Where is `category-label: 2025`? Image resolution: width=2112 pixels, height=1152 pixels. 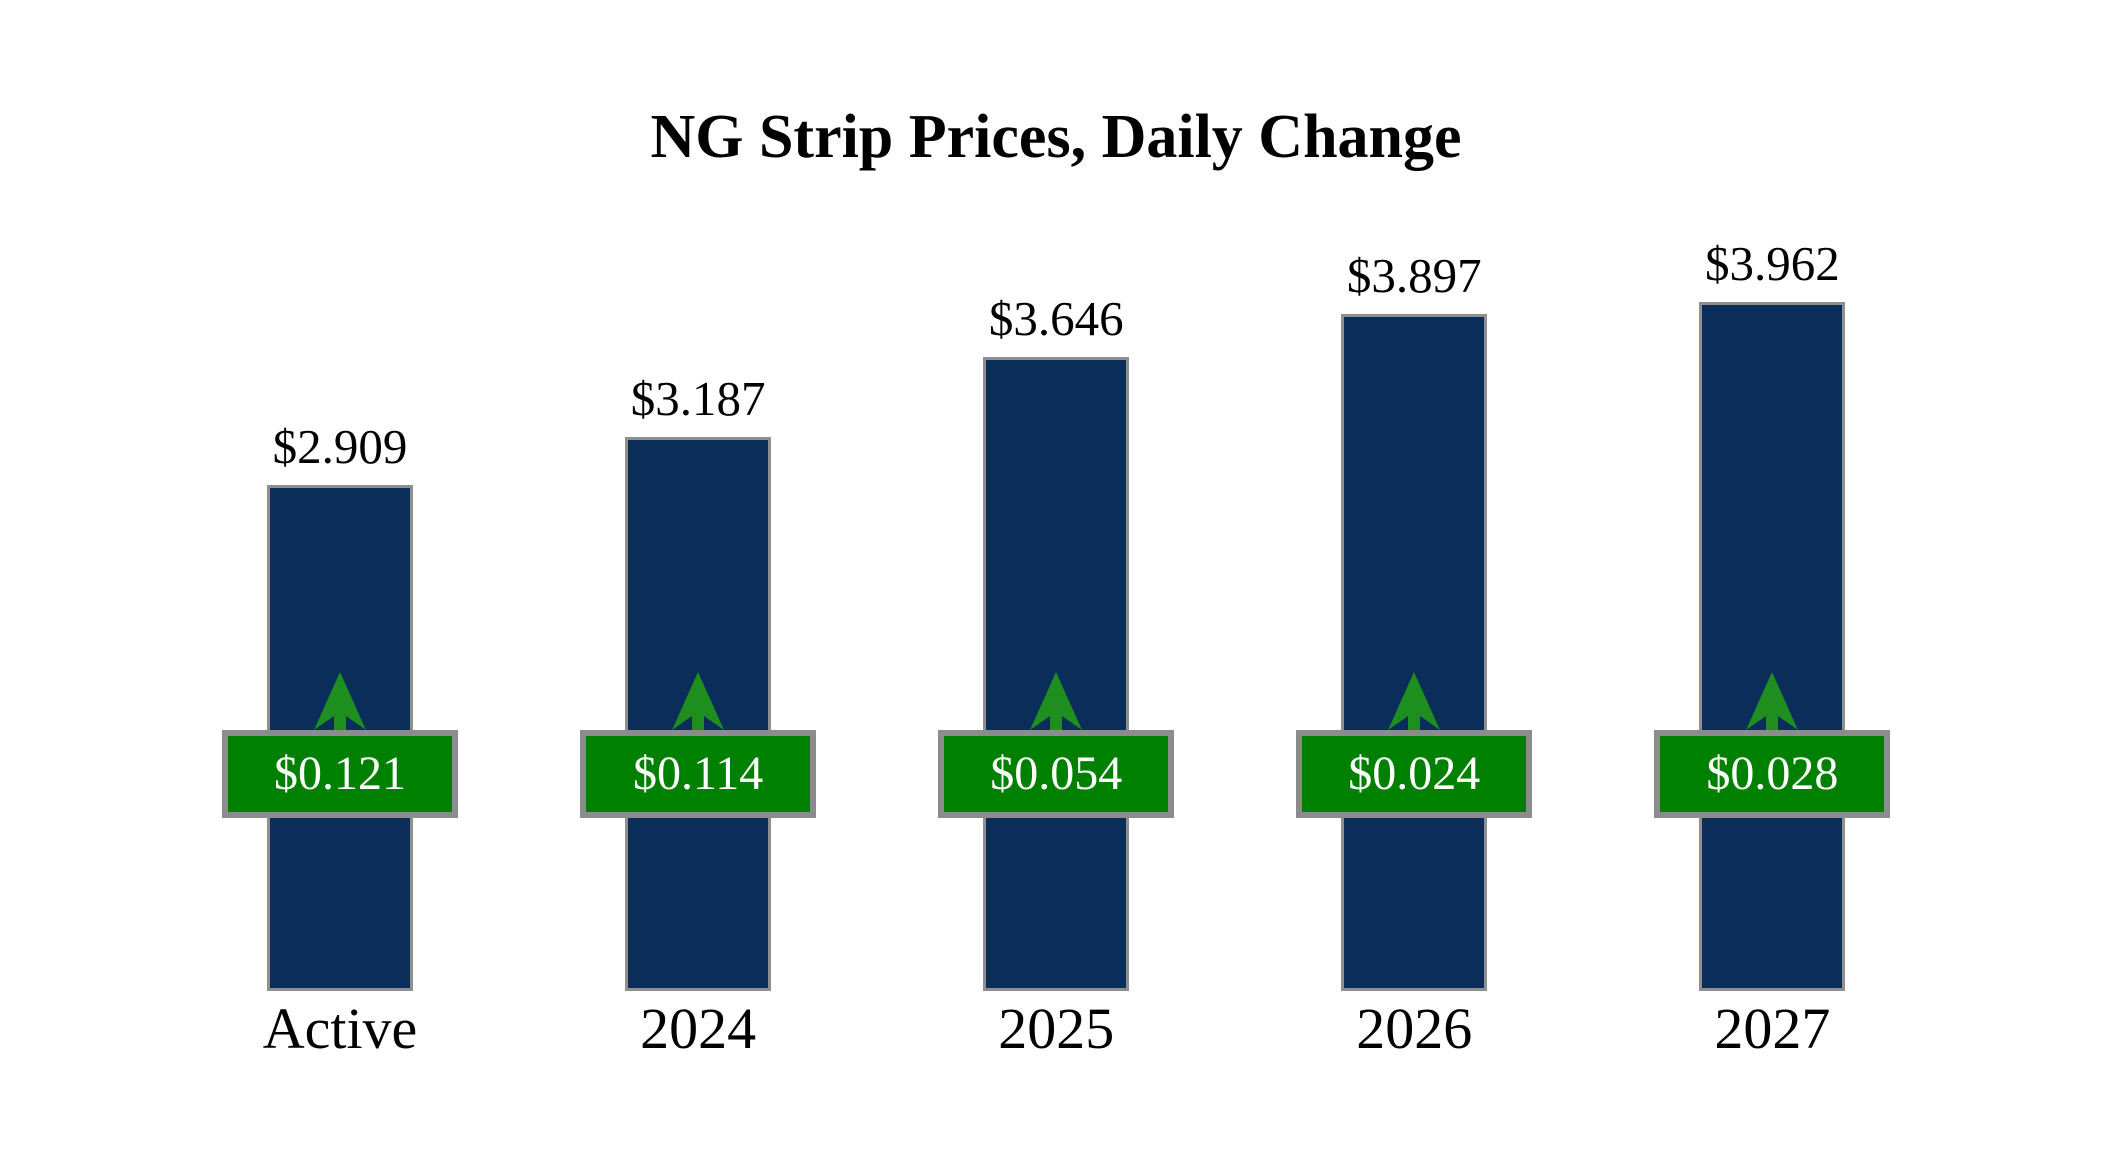 category-label: 2025 is located at coordinates (1056, 1028).